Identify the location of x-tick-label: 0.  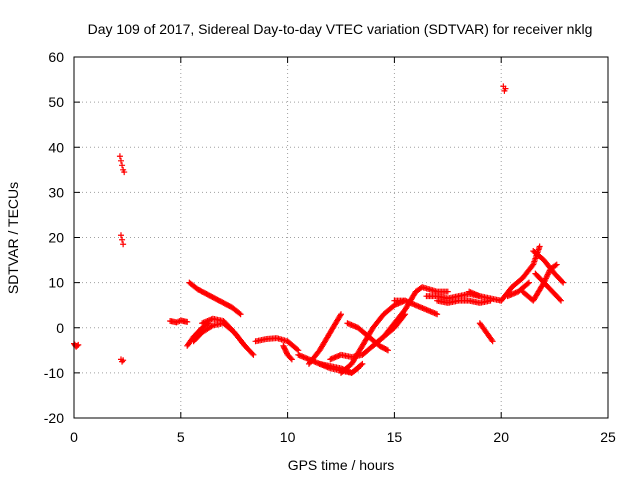
(74, 437).